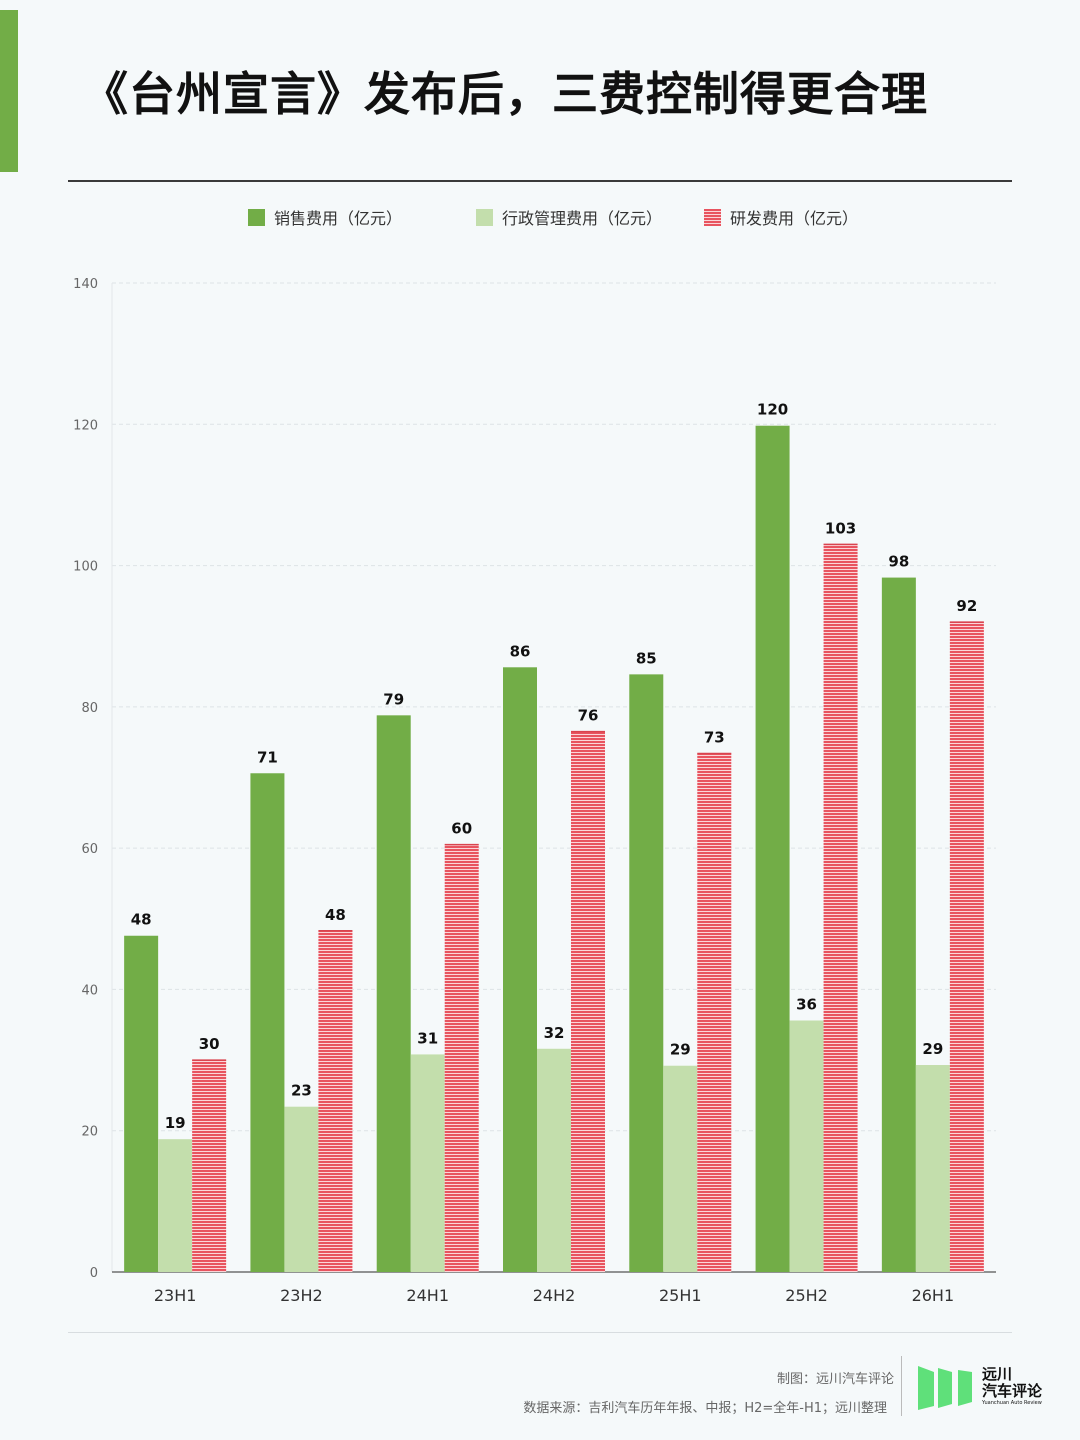 This screenshot has width=1080, height=1440. What do you see at coordinates (806, 1005) in the screenshot?
I see `data-label: 36` at bounding box center [806, 1005].